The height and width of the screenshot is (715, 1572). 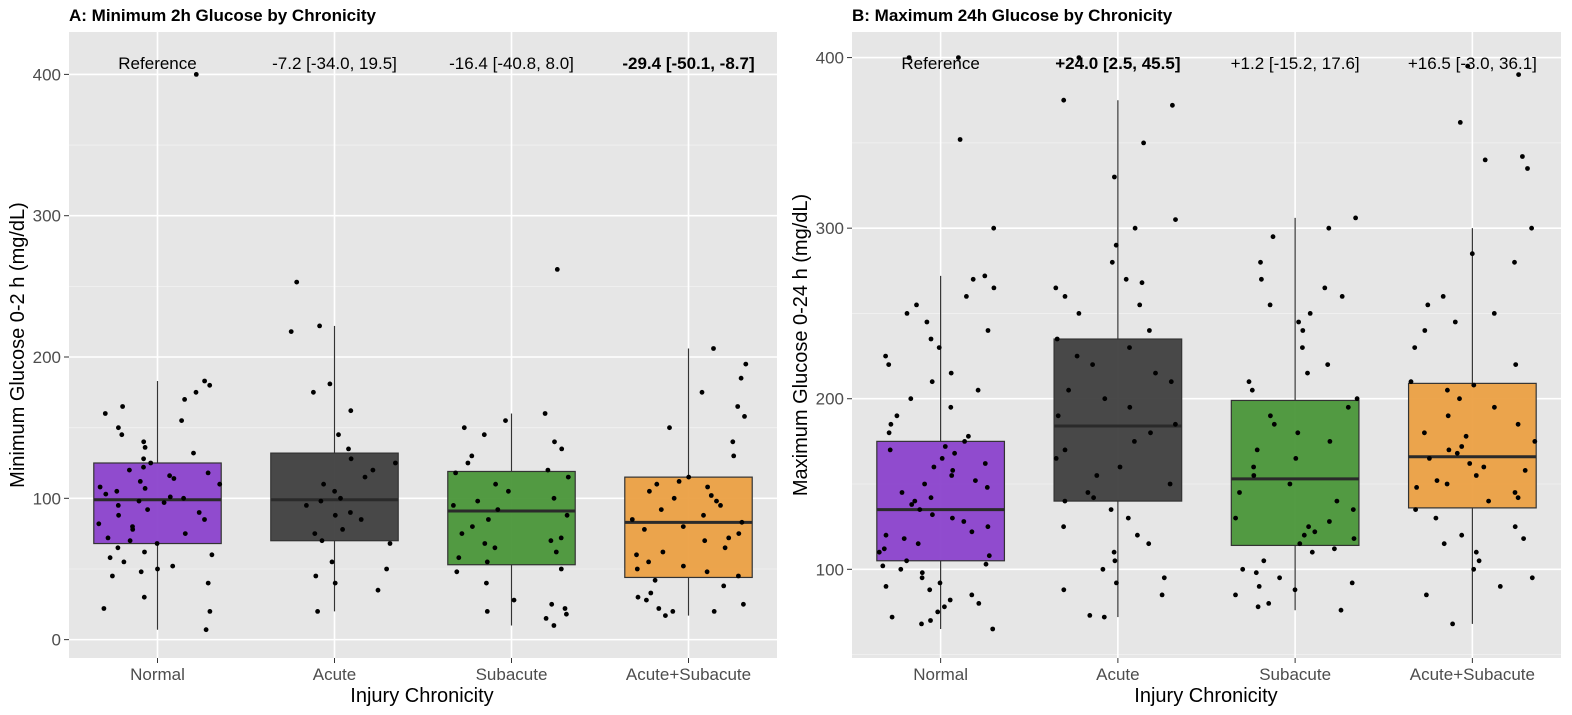 I want to click on effect-annotation: -7.2 [-34.0, 19.5], so click(x=334, y=63).